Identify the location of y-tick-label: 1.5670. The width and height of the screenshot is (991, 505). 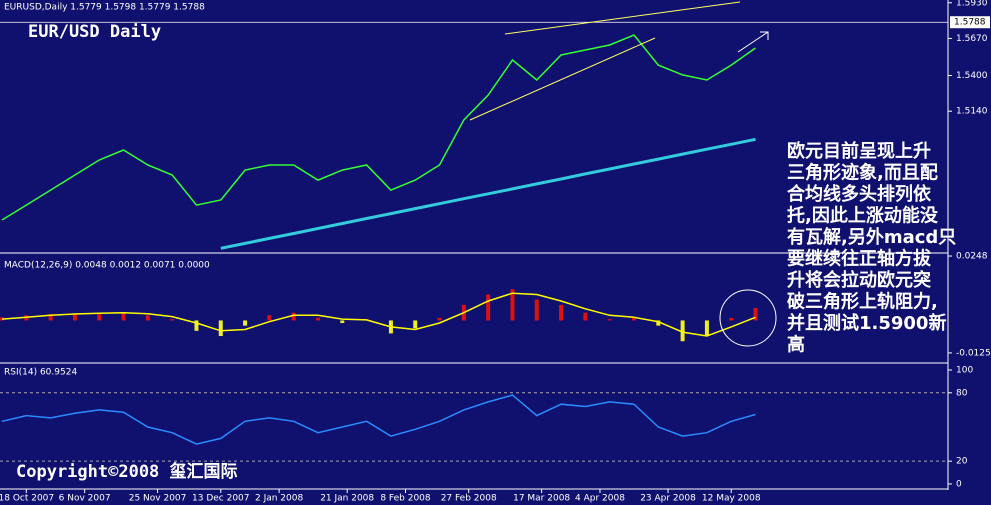
(972, 39).